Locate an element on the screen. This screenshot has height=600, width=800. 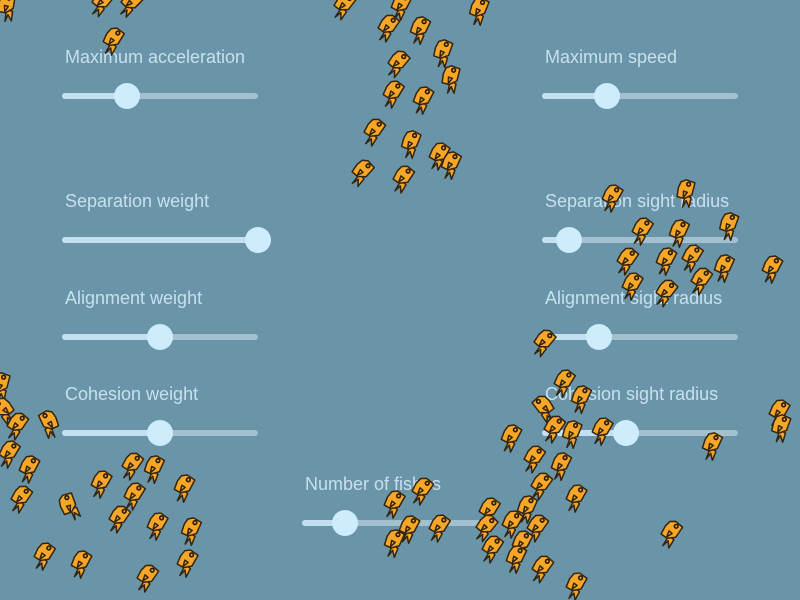
control-cohesion-weight: Cohesion weight is located at coordinates (160, 414).